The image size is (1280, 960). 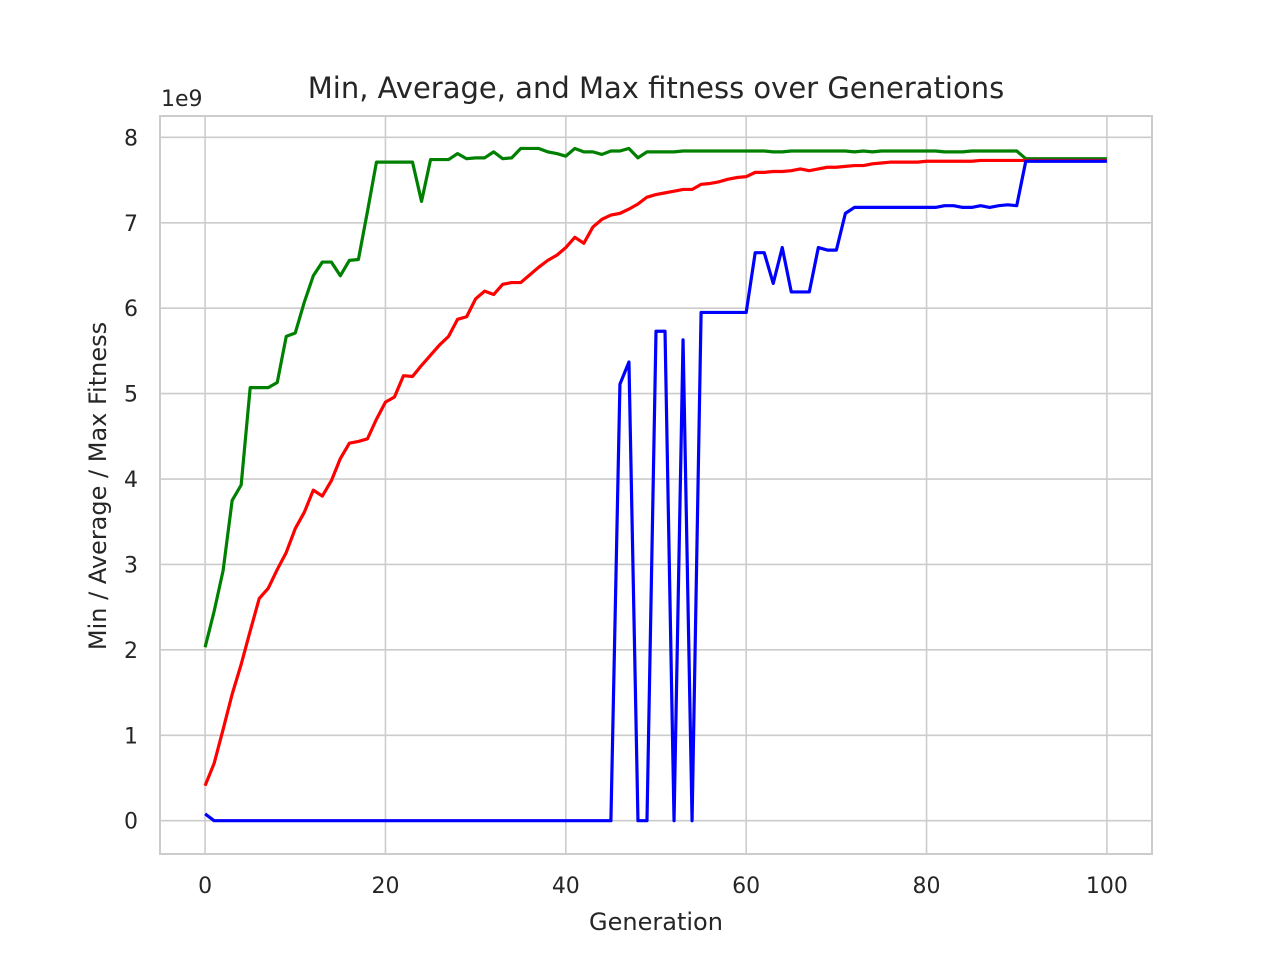 What do you see at coordinates (98, 486) in the screenshot?
I see `y-axis-label: Min / Average / Max Fitness` at bounding box center [98, 486].